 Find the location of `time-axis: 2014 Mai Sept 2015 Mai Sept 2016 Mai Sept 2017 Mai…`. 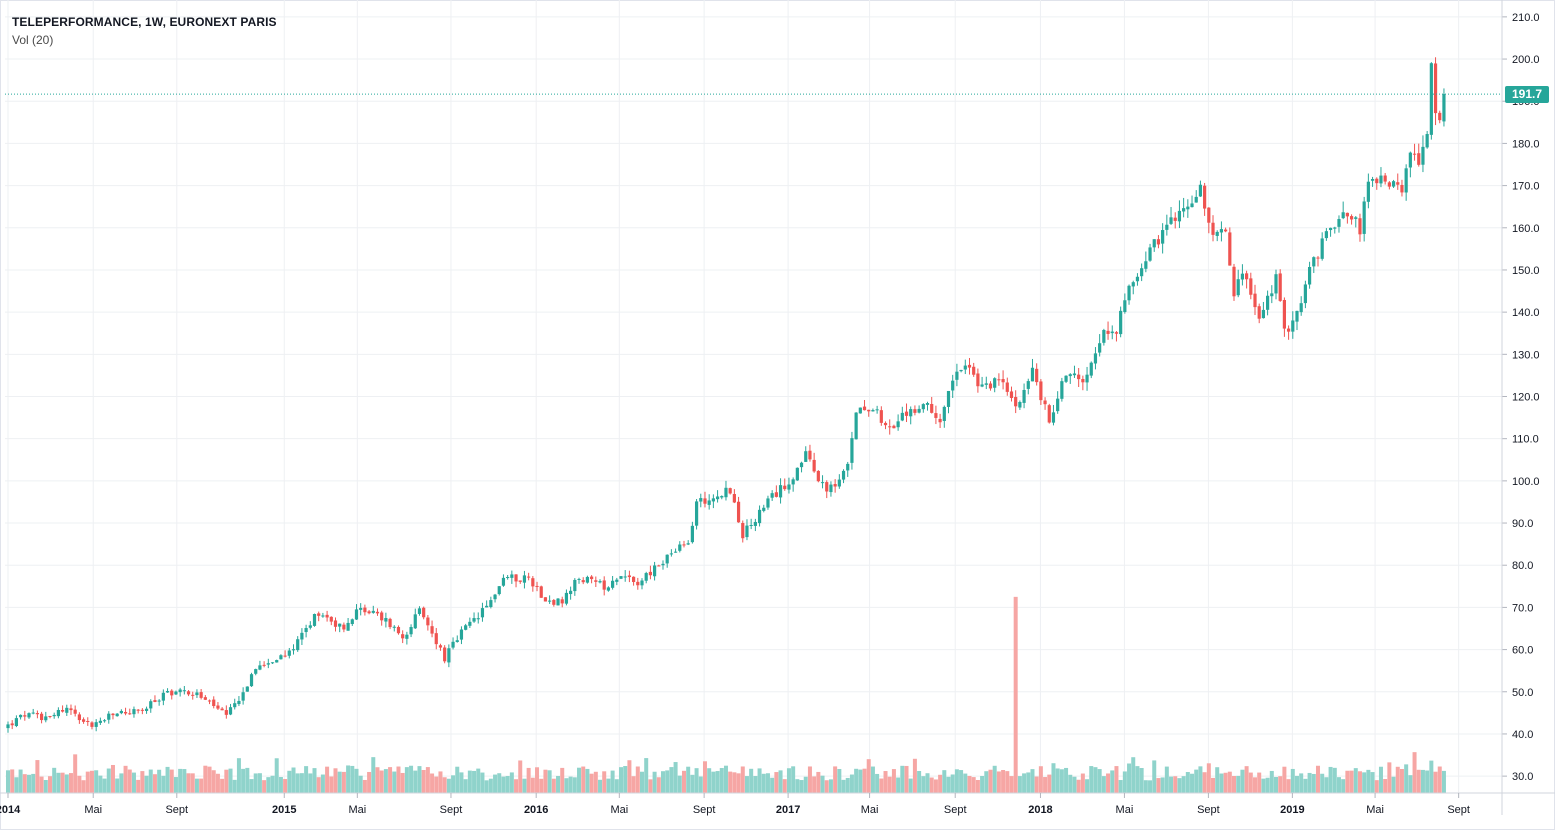

time-axis: 2014 Mai Sept 2015 Mai Sept 2016 Mai Sept 2017 Mai… is located at coordinates (735, 804).